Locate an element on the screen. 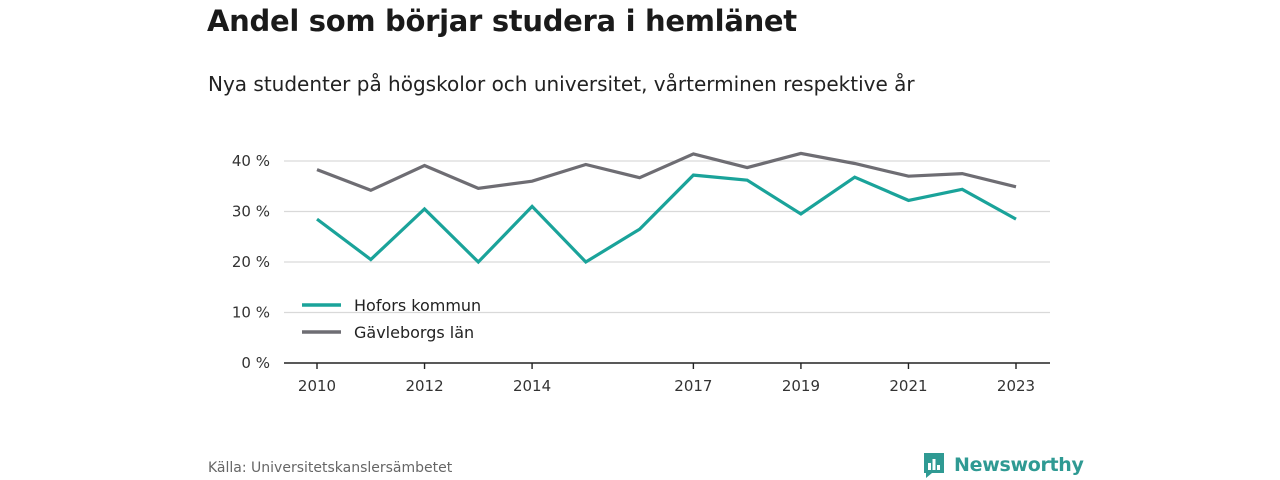 The height and width of the screenshot is (480, 1280). newsworthy-logo: Newsworthy is located at coordinates (1003, 465).